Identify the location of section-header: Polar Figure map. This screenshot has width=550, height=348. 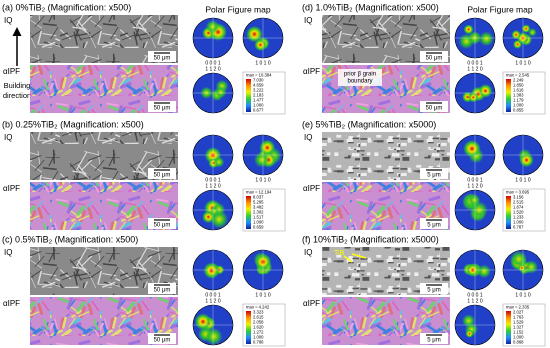
(499, 9).